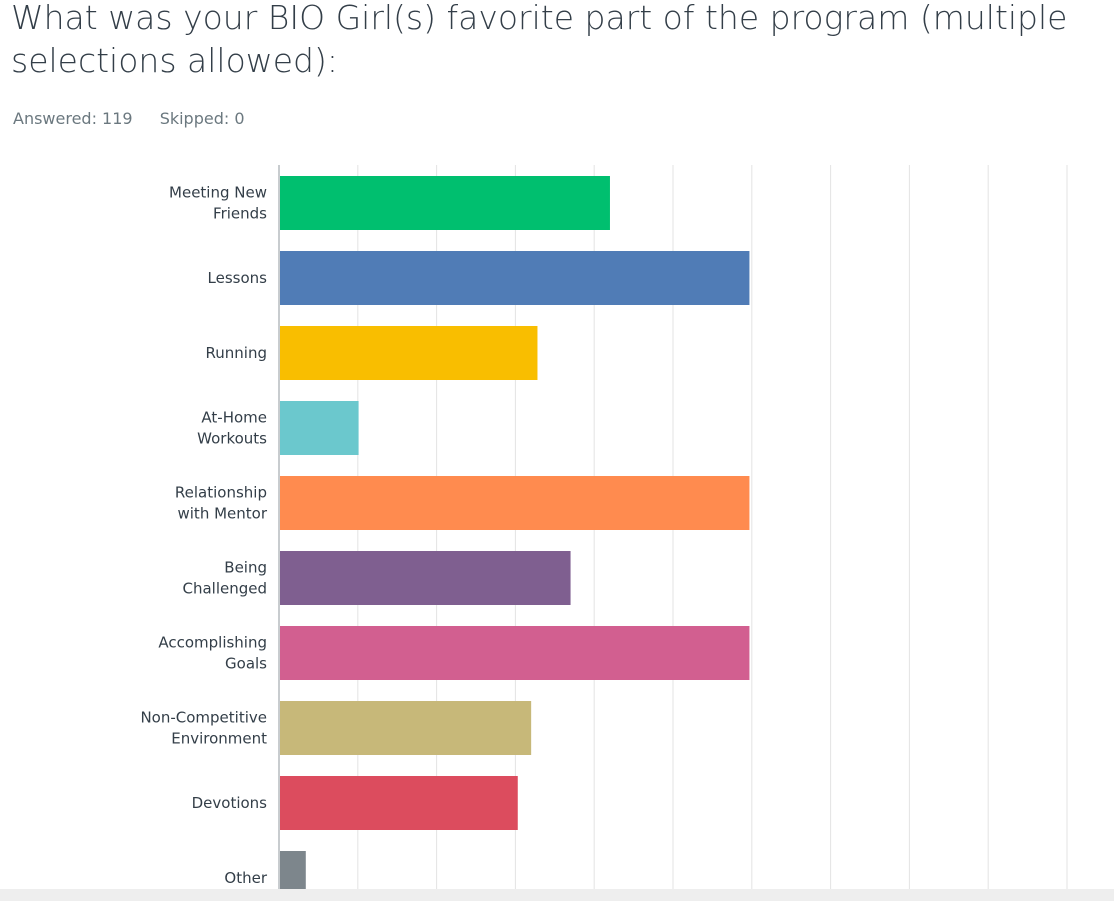 Image resolution: width=1114 pixels, height=901 pixels. I want to click on footer-strip, so click(557, 895).